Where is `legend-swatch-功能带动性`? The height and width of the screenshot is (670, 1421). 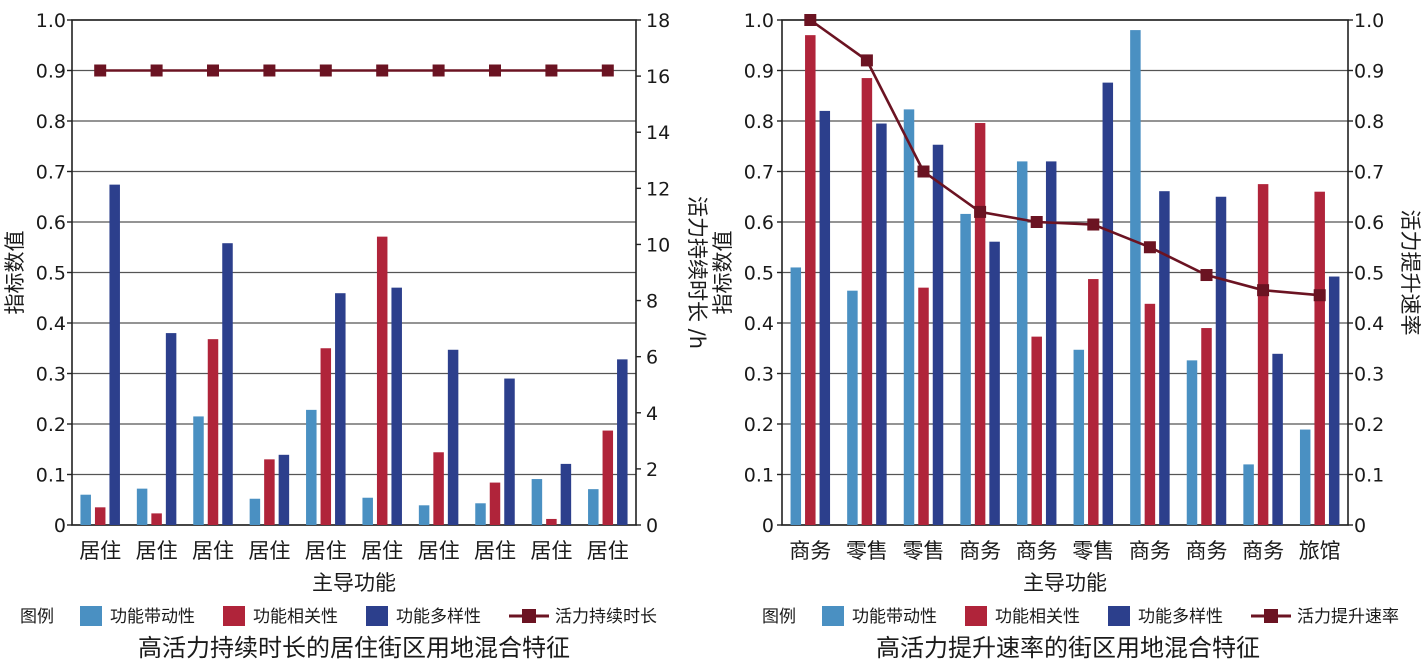 legend-swatch-功能带动性 is located at coordinates (833, 616).